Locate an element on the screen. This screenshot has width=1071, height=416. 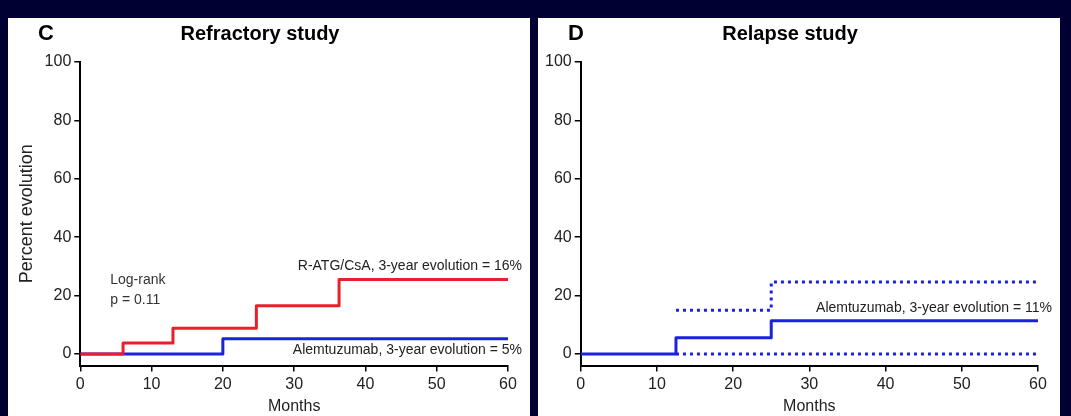
annotation: Log-rank is located at coordinates (138, 279).